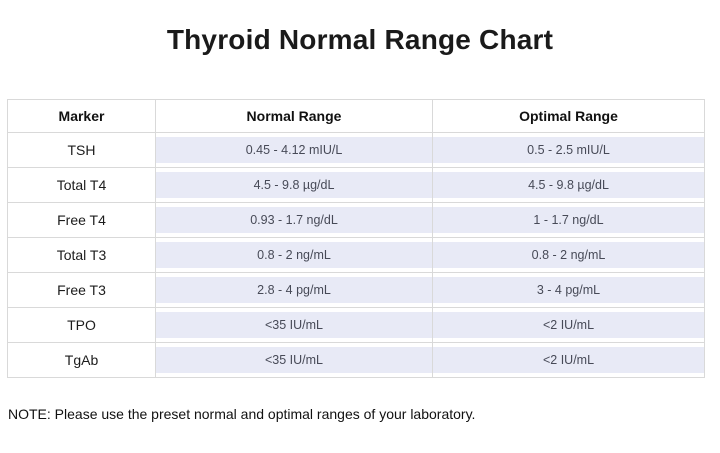 Image resolution: width=720 pixels, height=453 pixels. Describe the element at coordinates (294, 116) in the screenshot. I see `column-header-normal-range: Normal Range` at that location.